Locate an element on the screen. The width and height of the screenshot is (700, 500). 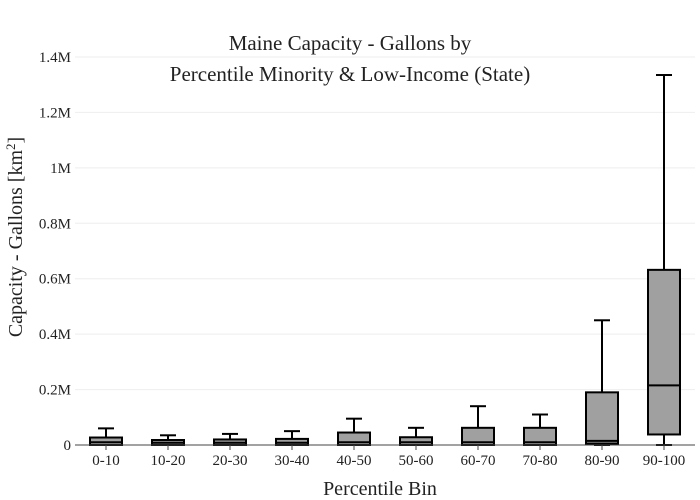
y-tick-label: 0.2M is located at coordinates (55, 391).